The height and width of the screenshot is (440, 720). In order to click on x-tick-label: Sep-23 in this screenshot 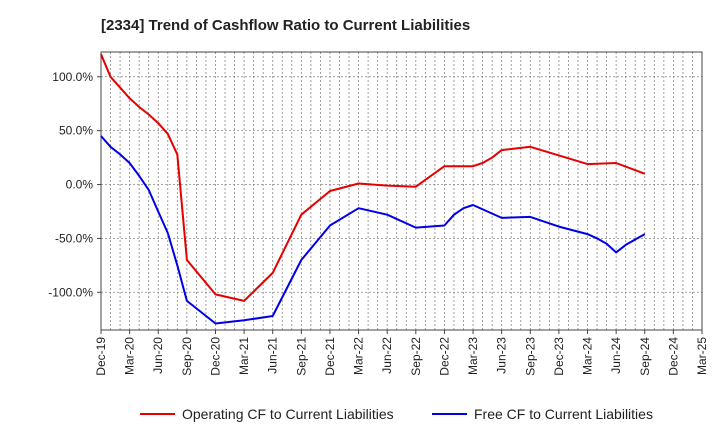, I will do `click(530, 356)`.